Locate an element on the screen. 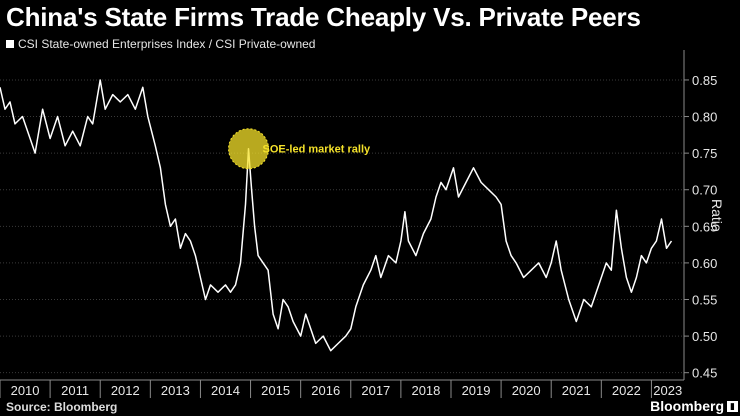  source-note: Source: Bloomberg is located at coordinates (62, 407).